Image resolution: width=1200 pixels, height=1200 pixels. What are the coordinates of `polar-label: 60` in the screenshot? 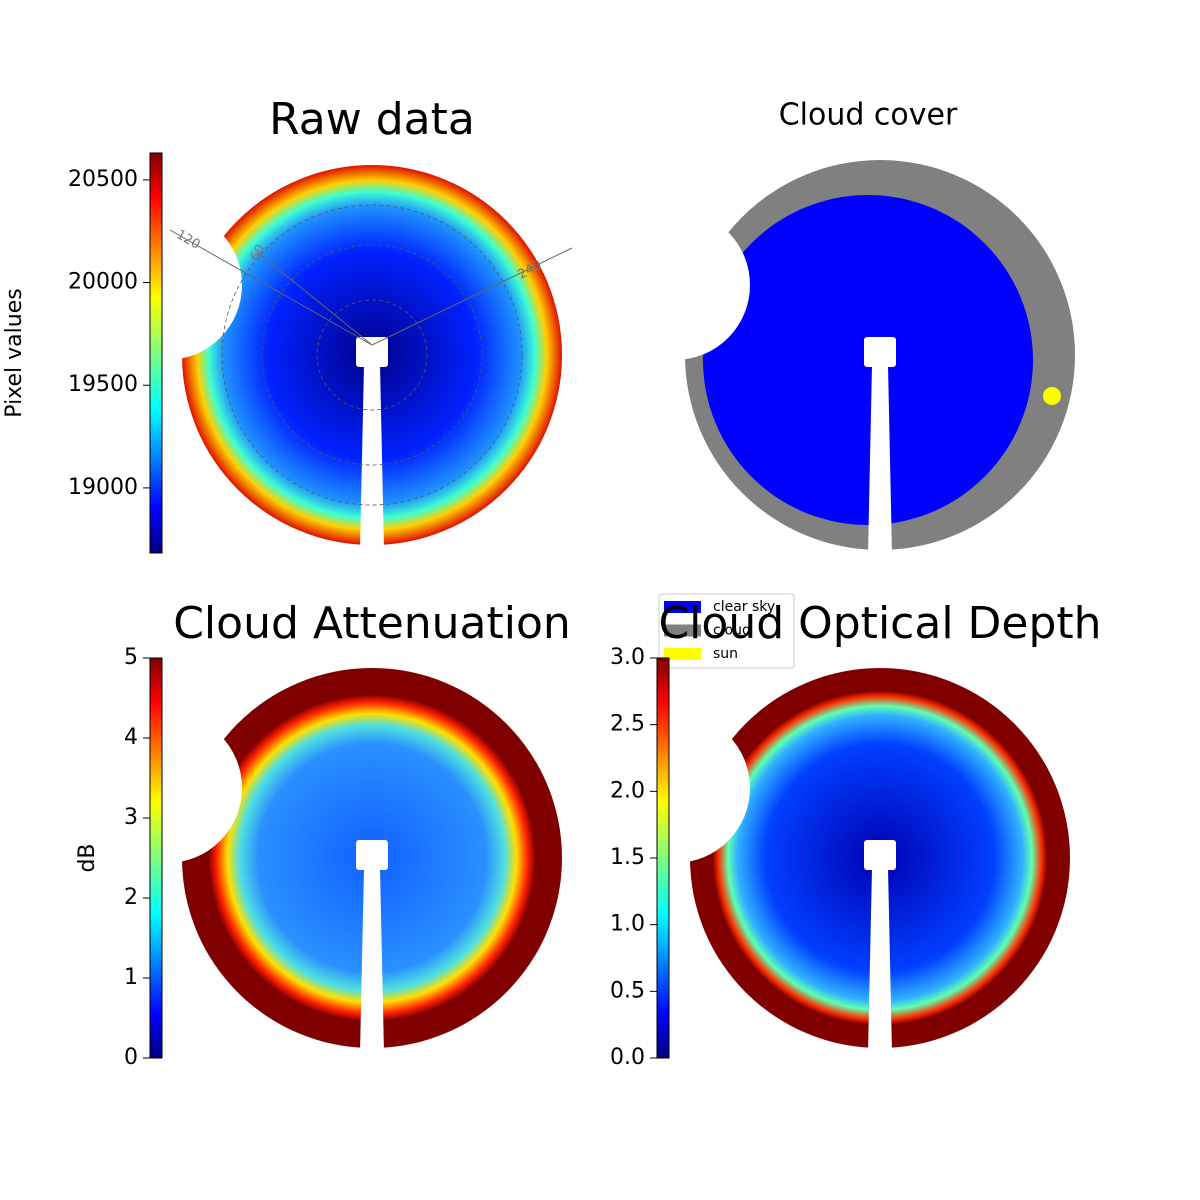 It's located at (257, 253).